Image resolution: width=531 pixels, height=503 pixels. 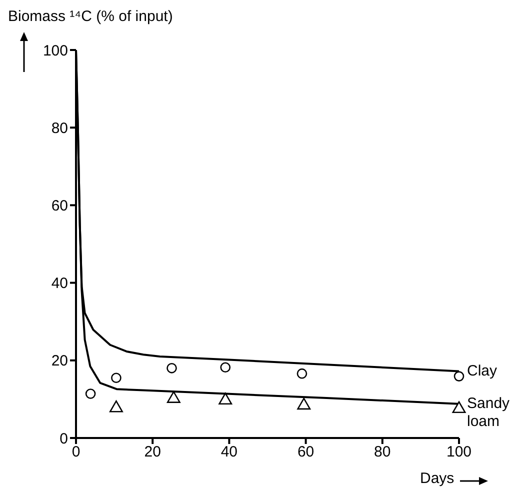 What do you see at coordinates (437, 478) in the screenshot?
I see `x-axis-title: Days` at bounding box center [437, 478].